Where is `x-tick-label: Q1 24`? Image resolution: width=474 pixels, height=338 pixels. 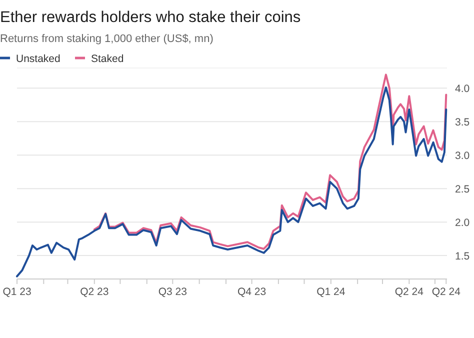
x-tick-label: Q1 24 is located at coordinates (331, 292).